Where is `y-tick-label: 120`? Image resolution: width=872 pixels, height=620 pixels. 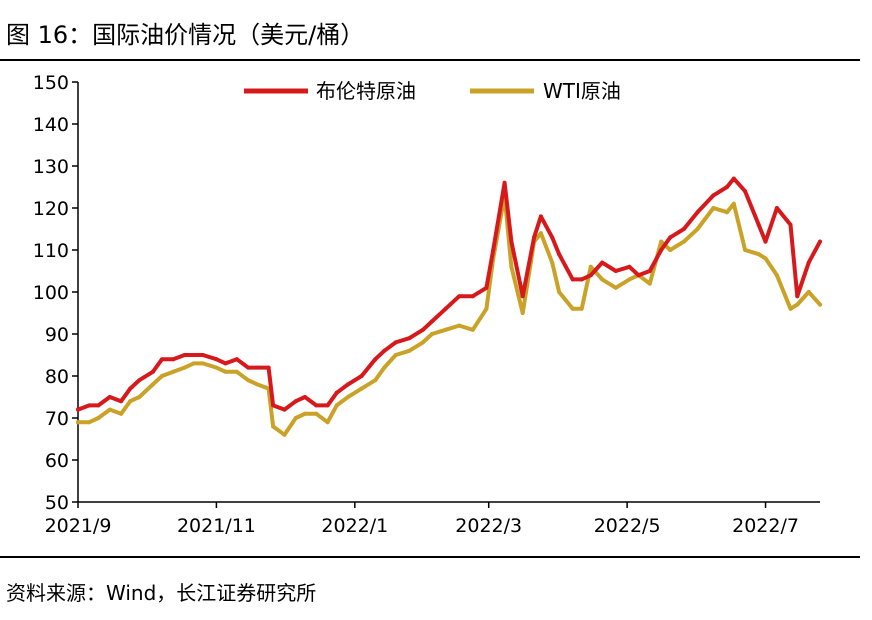 y-tick-label: 120 is located at coordinates (51, 209).